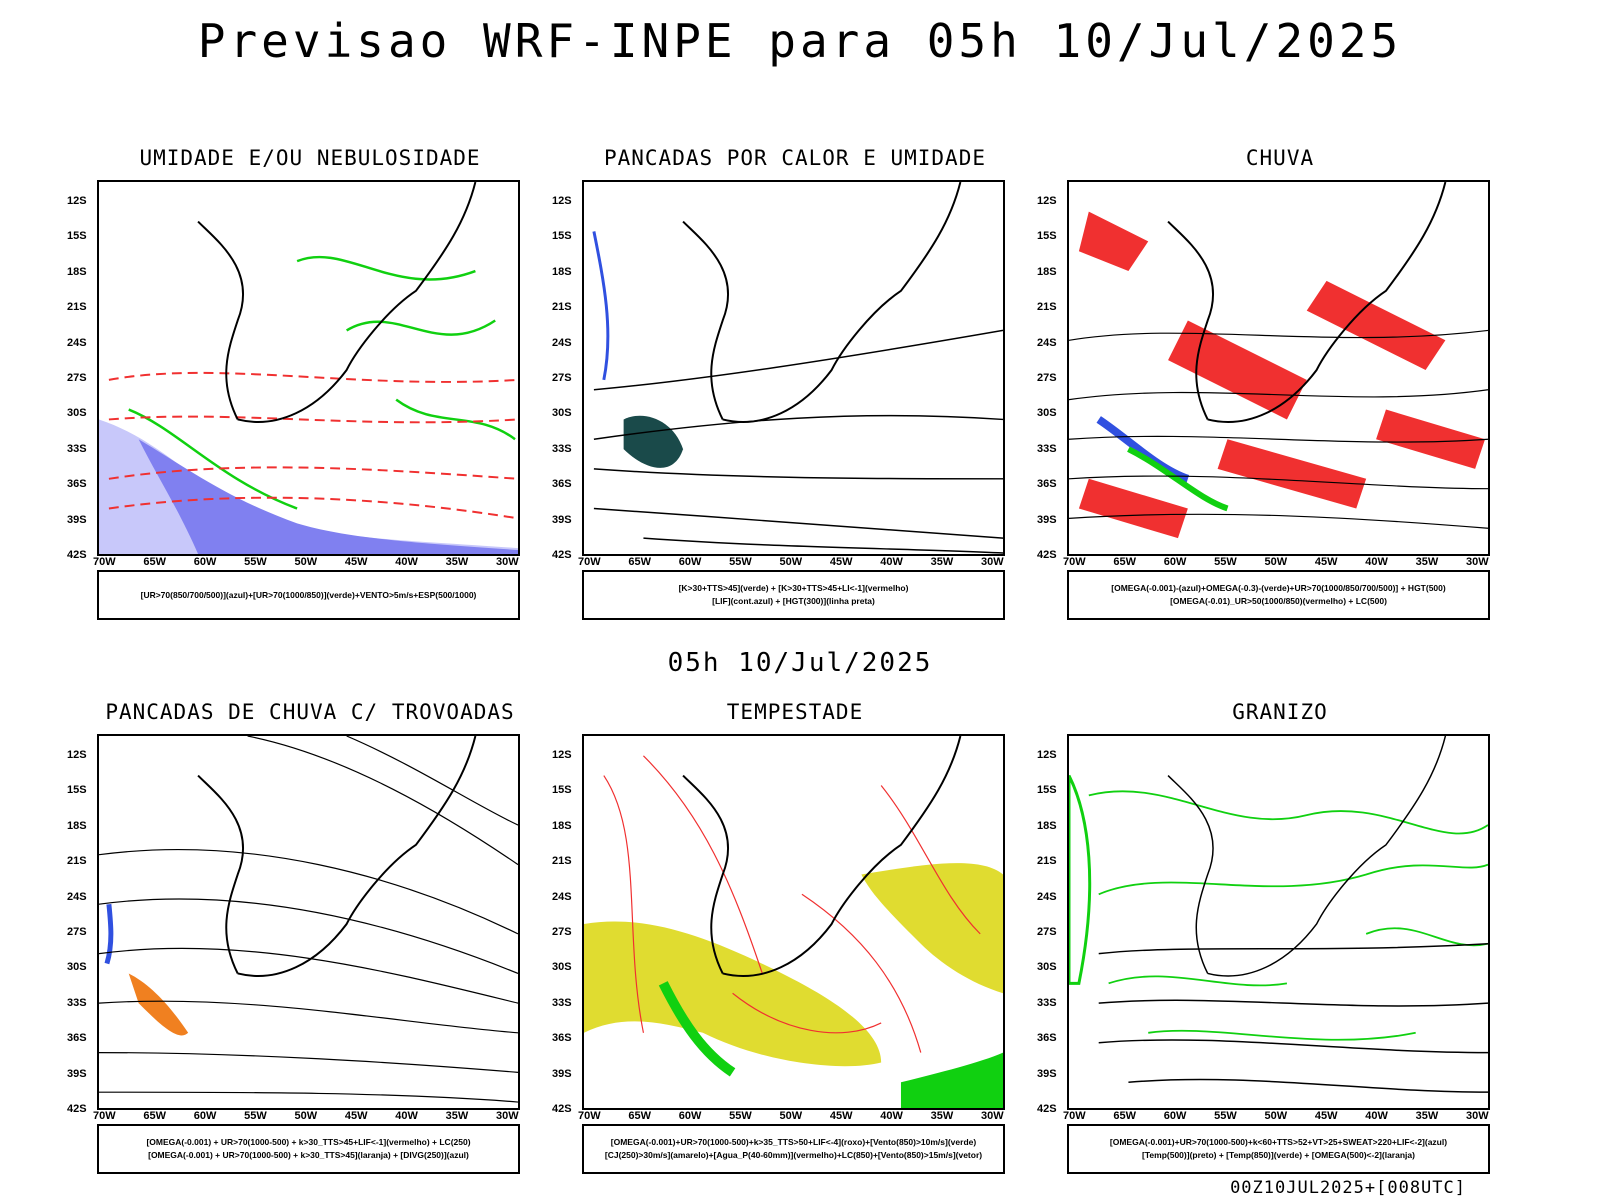 Image resolution: width=1600 pixels, height=1200 pixels. I want to click on panel-title: GRANIZO, so click(1280, 712).